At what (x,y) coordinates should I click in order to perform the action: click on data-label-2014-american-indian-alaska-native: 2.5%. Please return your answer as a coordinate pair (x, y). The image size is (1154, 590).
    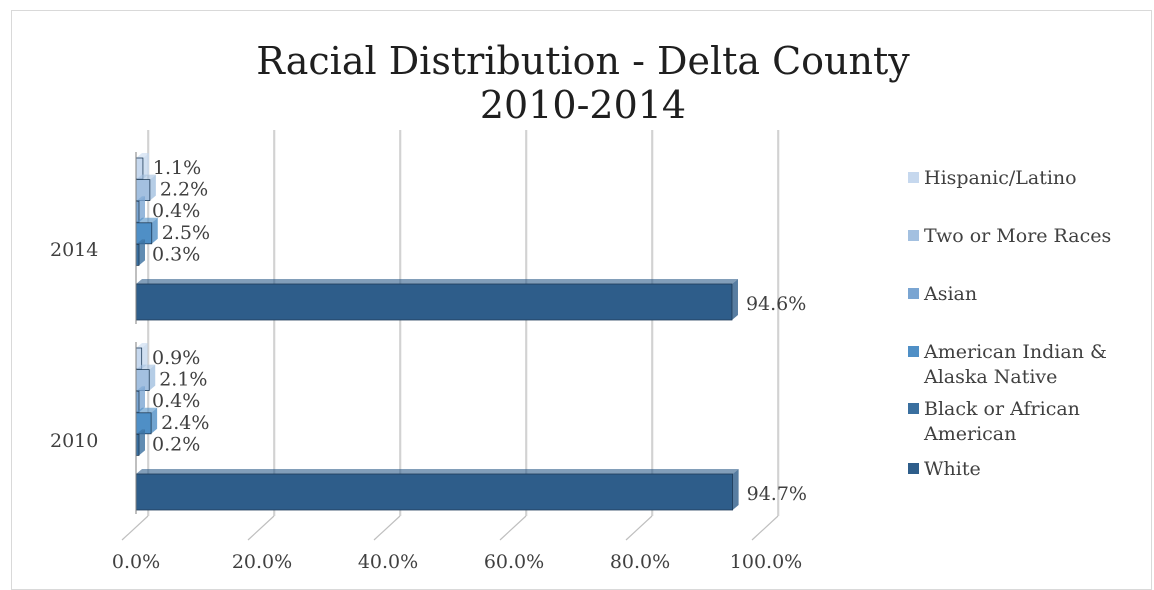
    Looking at the image, I should click on (186, 233).